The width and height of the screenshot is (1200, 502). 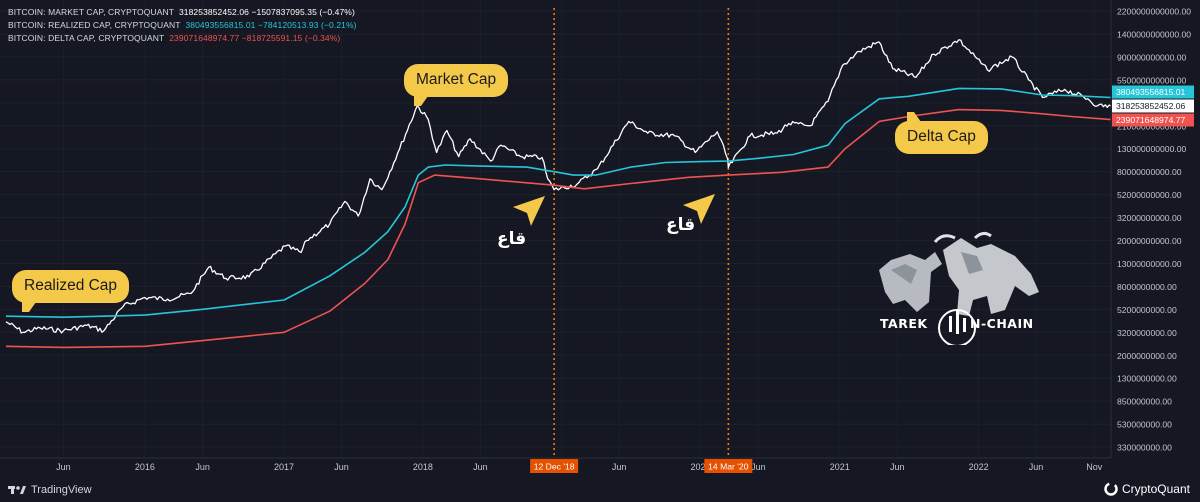 I want to click on x-tick-label: 2022, so click(x=979, y=467).